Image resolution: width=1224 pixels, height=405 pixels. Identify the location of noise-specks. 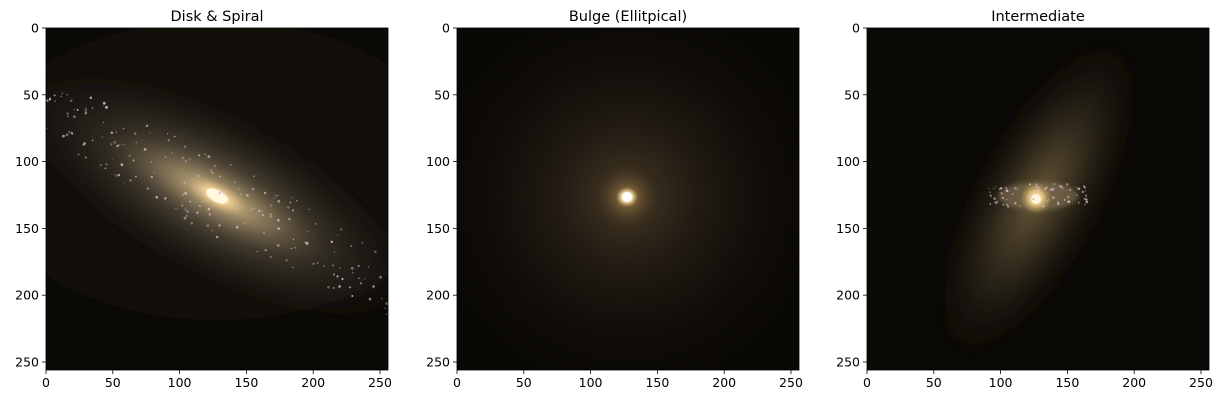
(366, 341).